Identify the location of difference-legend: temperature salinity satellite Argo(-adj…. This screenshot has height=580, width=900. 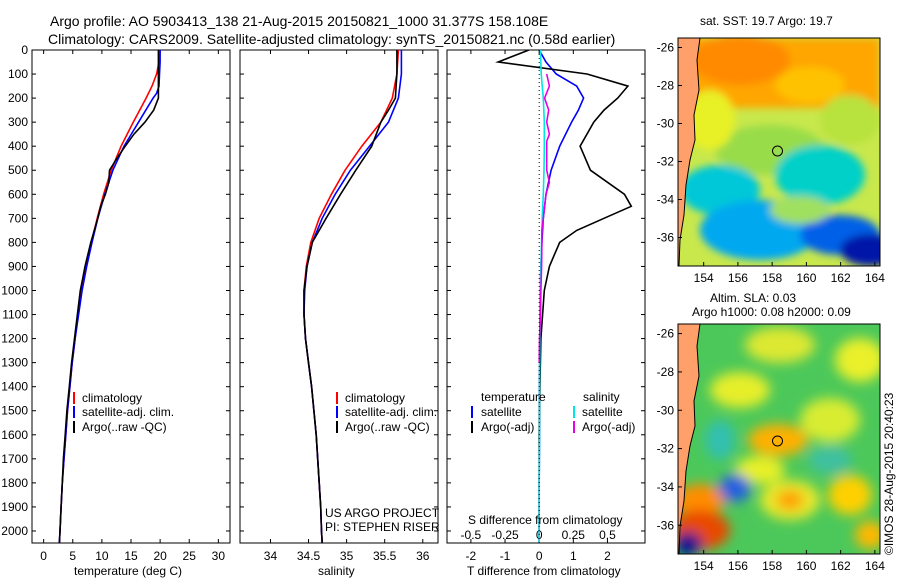
(553, 412).